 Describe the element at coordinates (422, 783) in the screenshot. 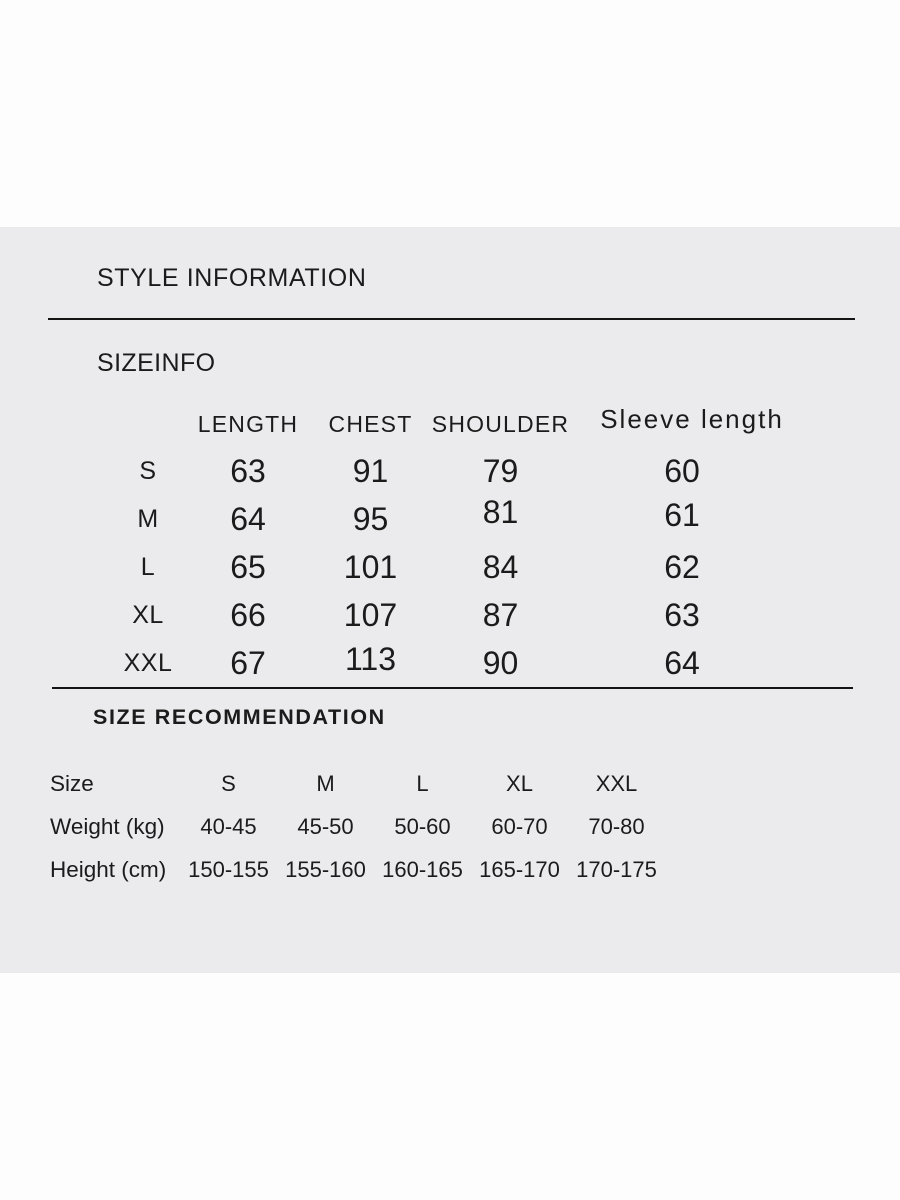

I see `rec-cell: L` at that location.